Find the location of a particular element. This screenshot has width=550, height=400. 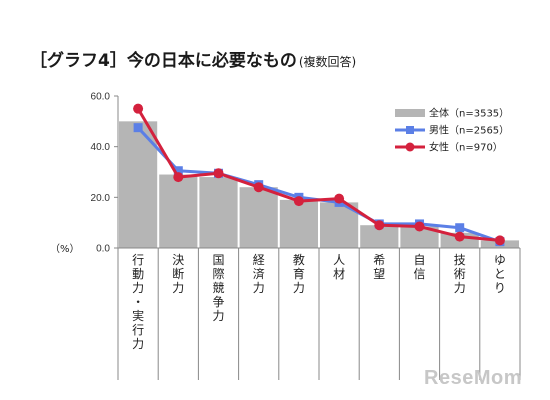

category-label: 断 is located at coordinates (178, 273).